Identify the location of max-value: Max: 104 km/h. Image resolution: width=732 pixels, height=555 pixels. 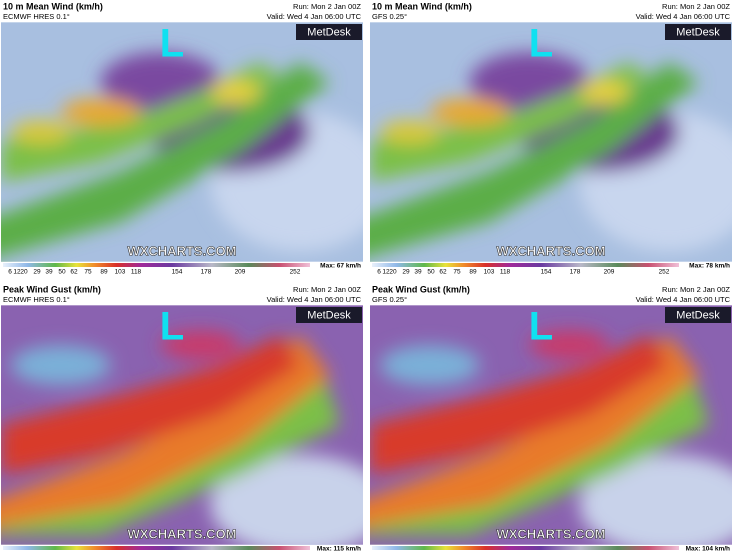
(708, 549).